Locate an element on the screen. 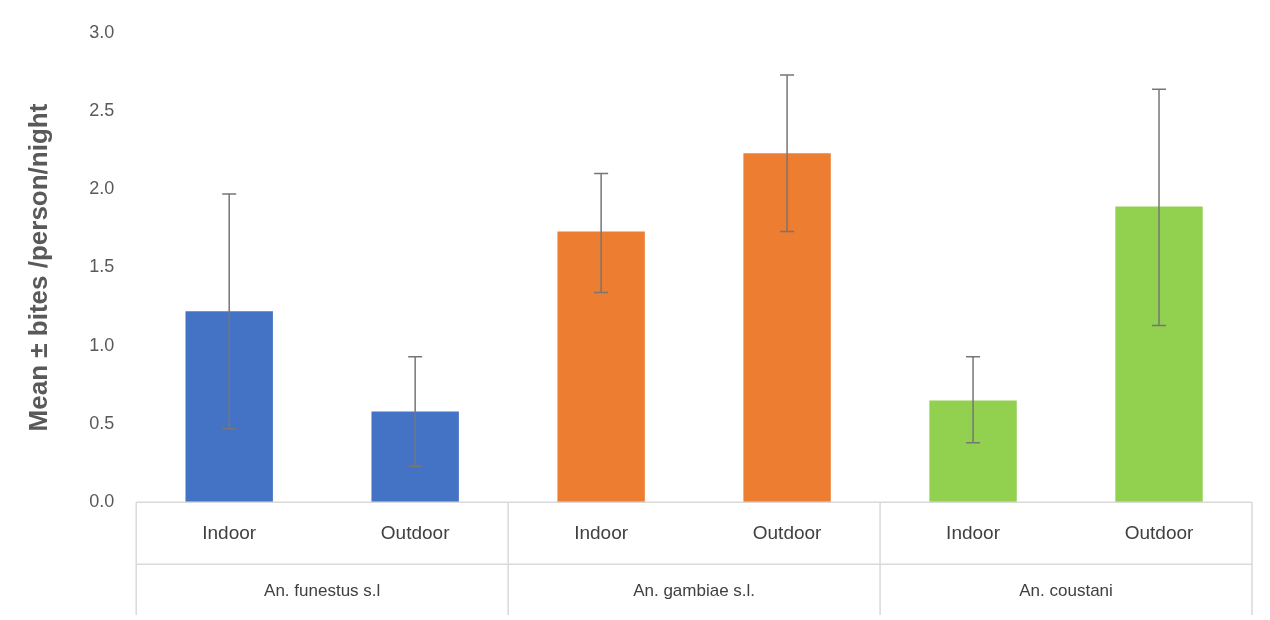  y-tick-label: 1.5 is located at coordinates (102, 266).